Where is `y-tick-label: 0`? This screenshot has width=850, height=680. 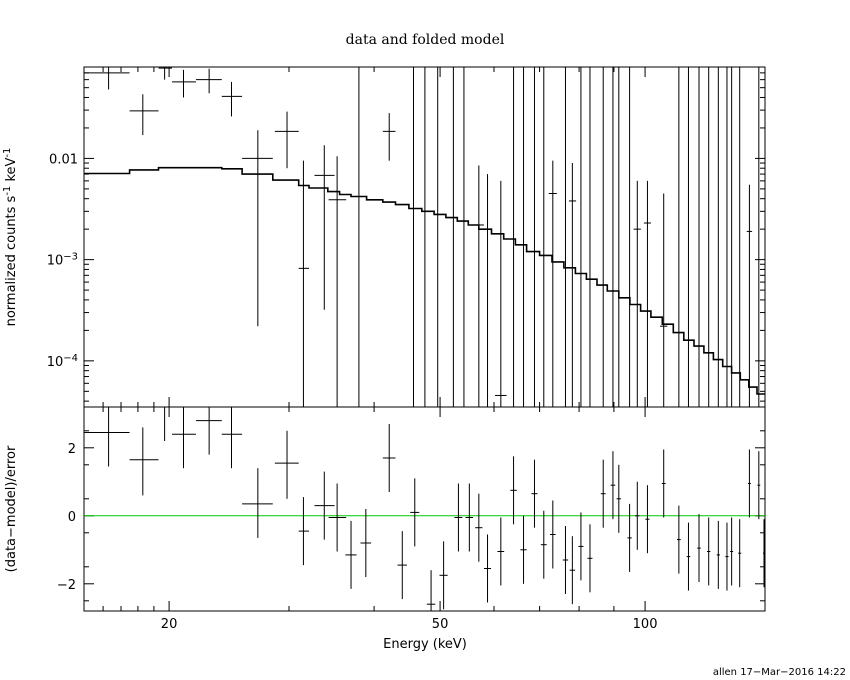
y-tick-label: 0 is located at coordinates (72, 517).